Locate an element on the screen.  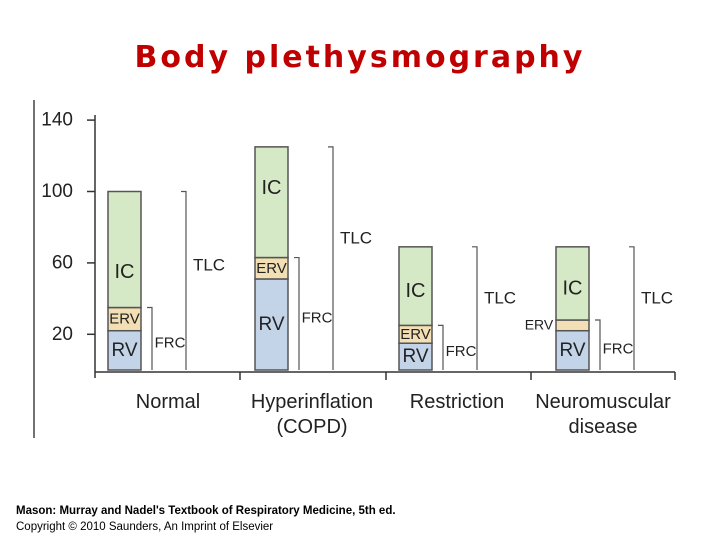
tlc-label-3: TLC is located at coordinates (500, 298).